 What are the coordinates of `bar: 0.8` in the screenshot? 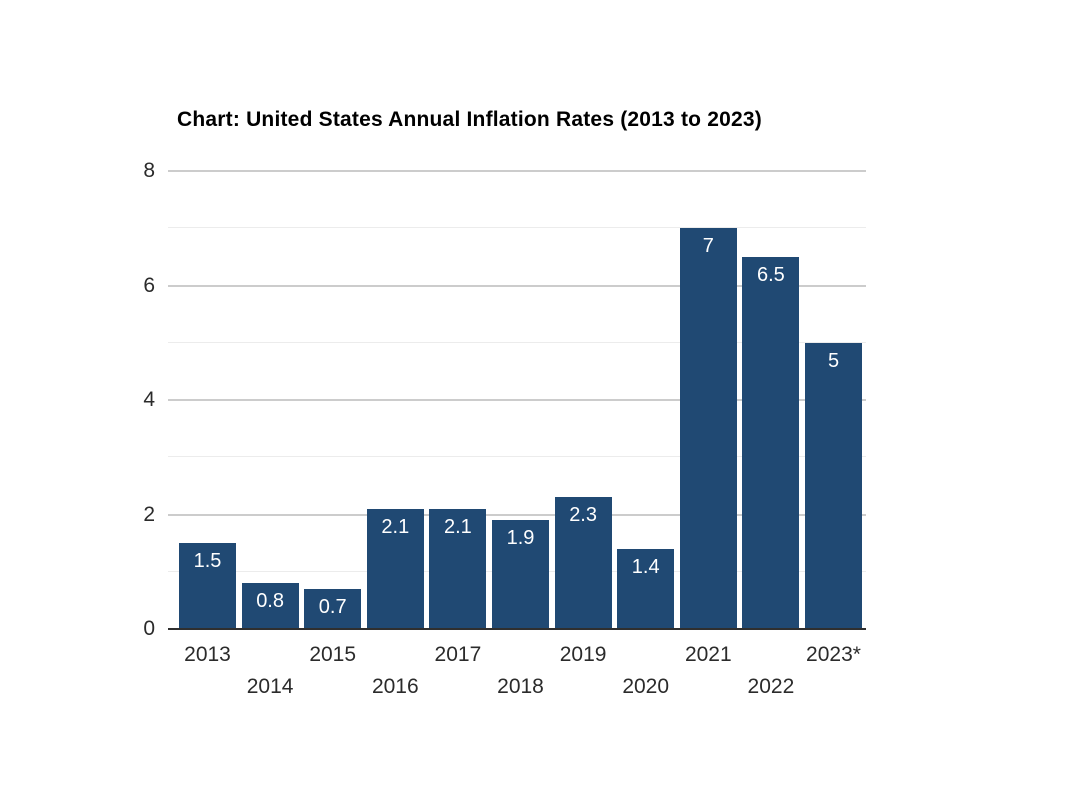 It's located at (270, 606).